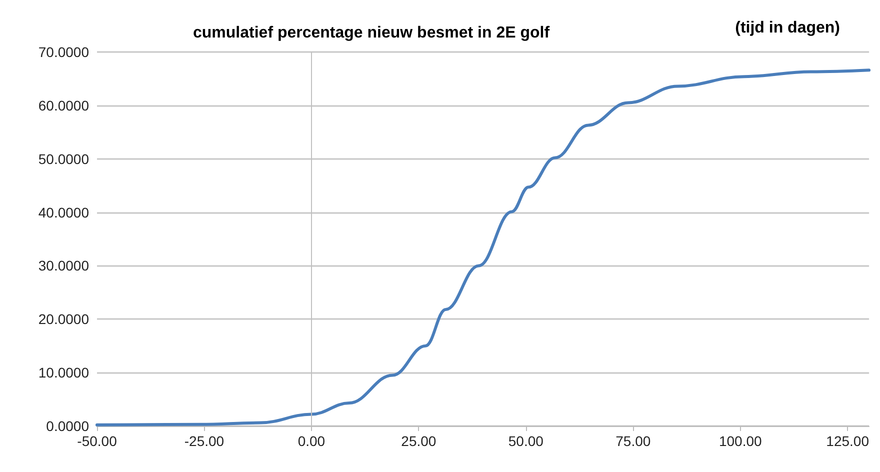 Image resolution: width=880 pixels, height=472 pixels. What do you see at coordinates (64, 372) in the screenshot?
I see `y-tick-label: 10.0000` at bounding box center [64, 372].